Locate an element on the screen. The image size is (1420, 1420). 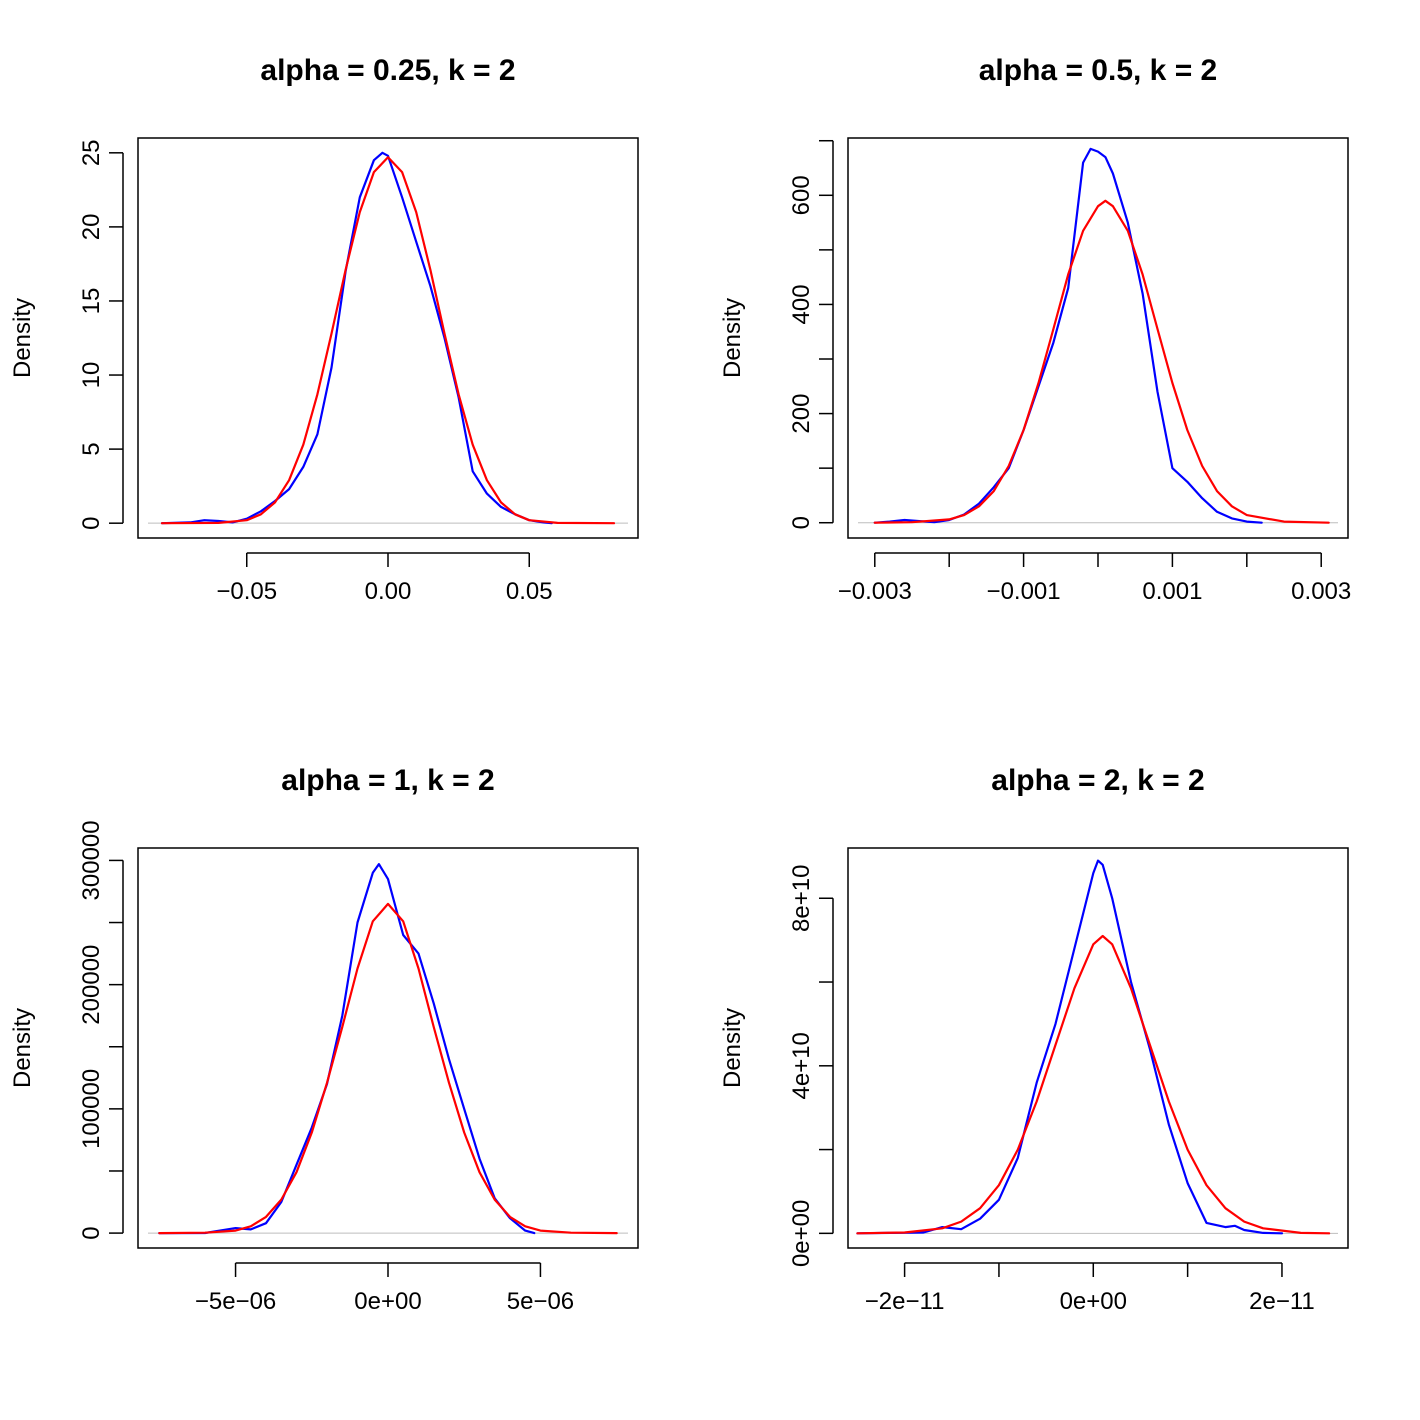
y-tick-label: 300000 is located at coordinates (91, 860).